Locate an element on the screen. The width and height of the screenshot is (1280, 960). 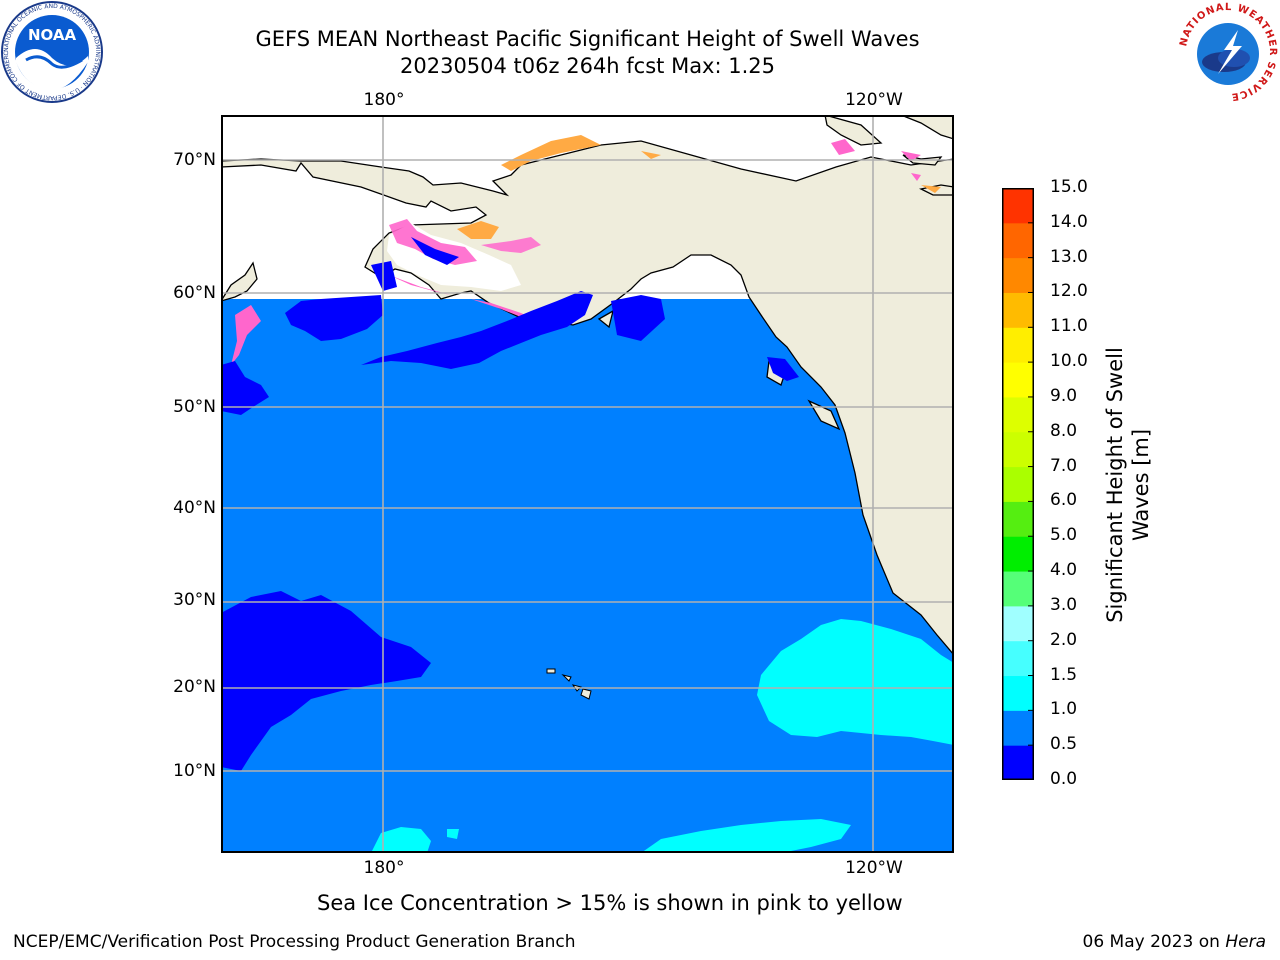
colorbar-tick-label: 3.0 is located at coordinates (1064, 604).